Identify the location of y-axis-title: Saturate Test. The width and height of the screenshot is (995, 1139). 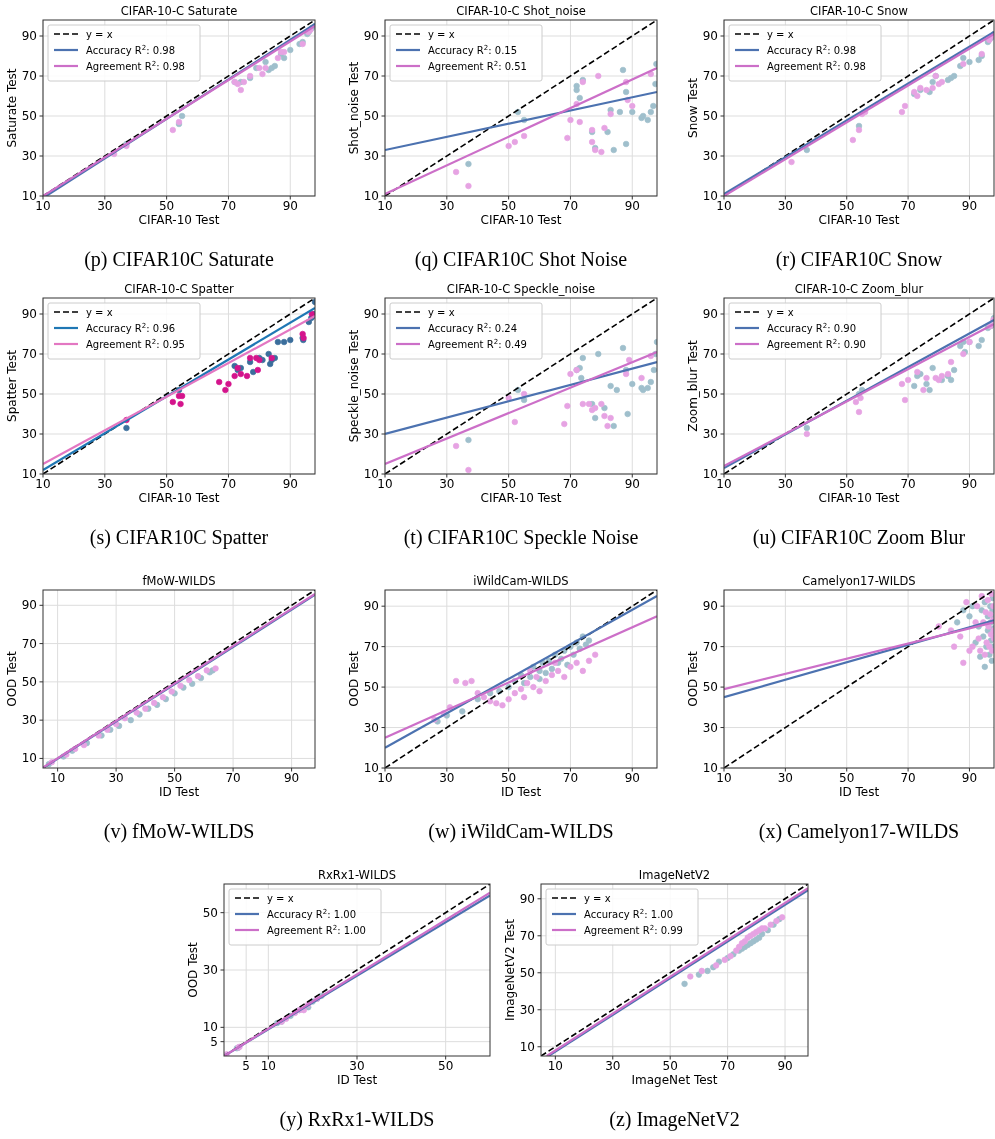
(12, 108).